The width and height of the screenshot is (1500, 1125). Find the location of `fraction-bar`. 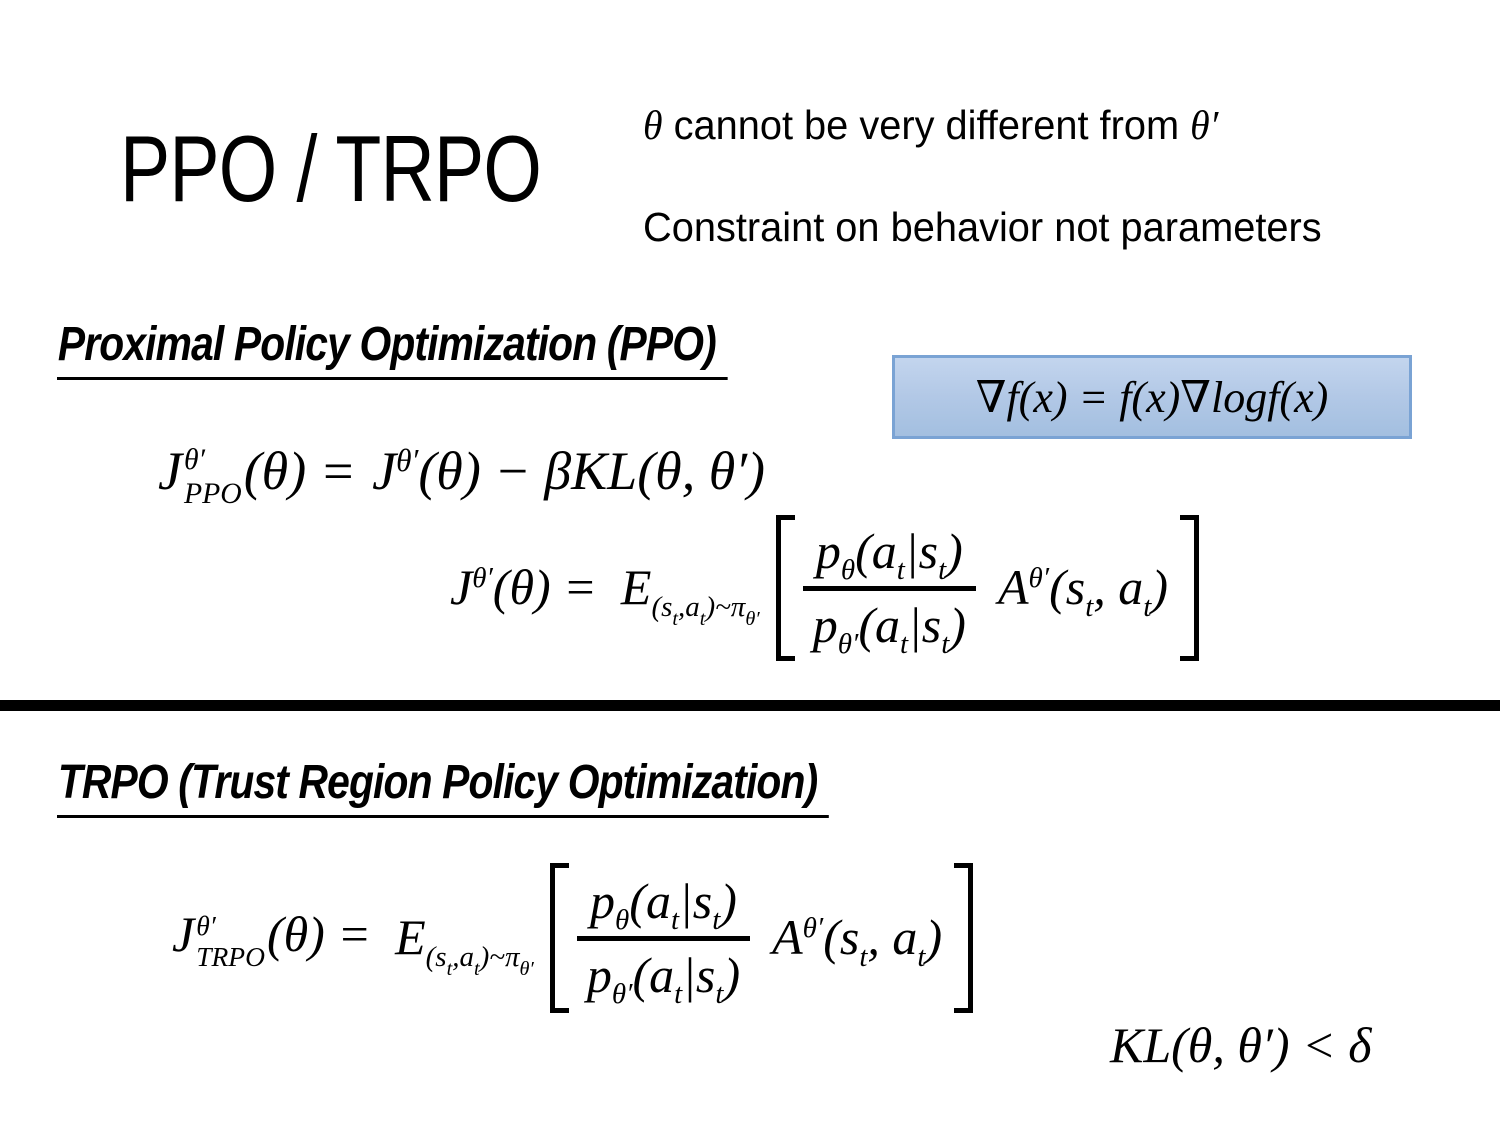

fraction-bar is located at coordinates (889, 588).